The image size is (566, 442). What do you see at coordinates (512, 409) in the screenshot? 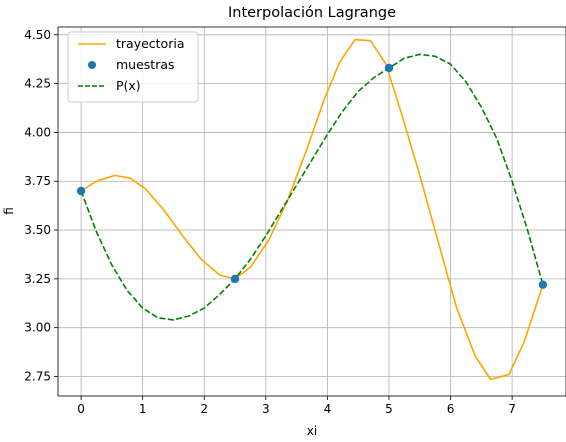
I see `x-tick-label: 7` at bounding box center [512, 409].